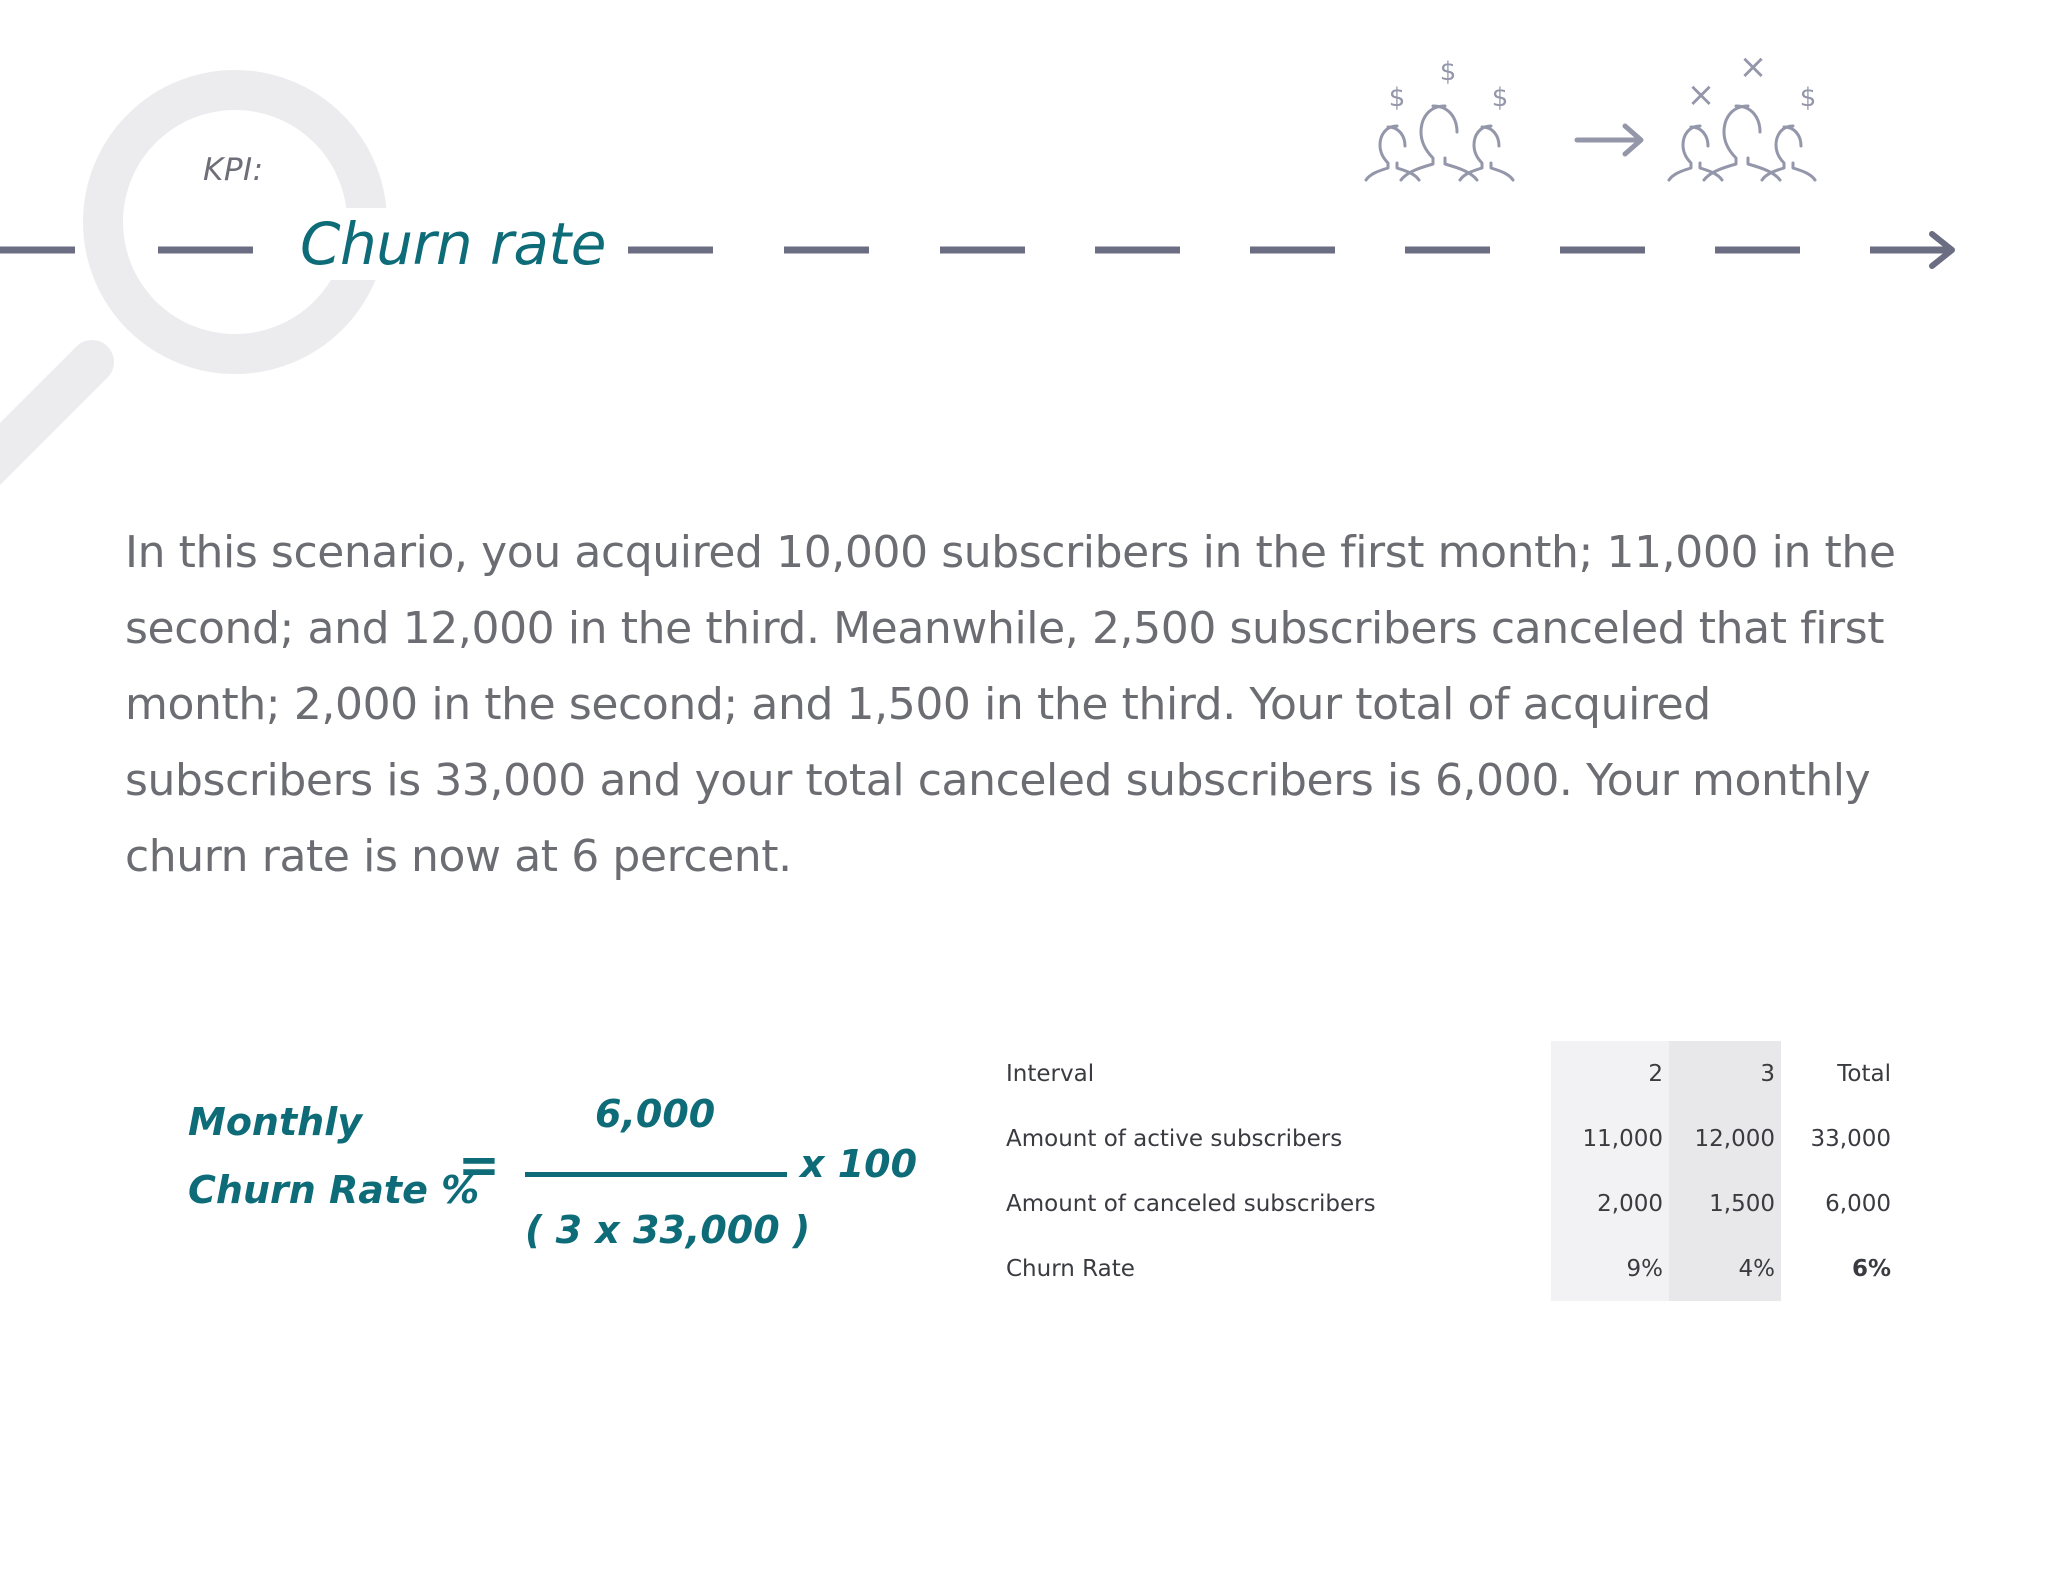 The image size is (2048, 1582). I want to click on table-cell: 12,000, so click(1734, 1138).